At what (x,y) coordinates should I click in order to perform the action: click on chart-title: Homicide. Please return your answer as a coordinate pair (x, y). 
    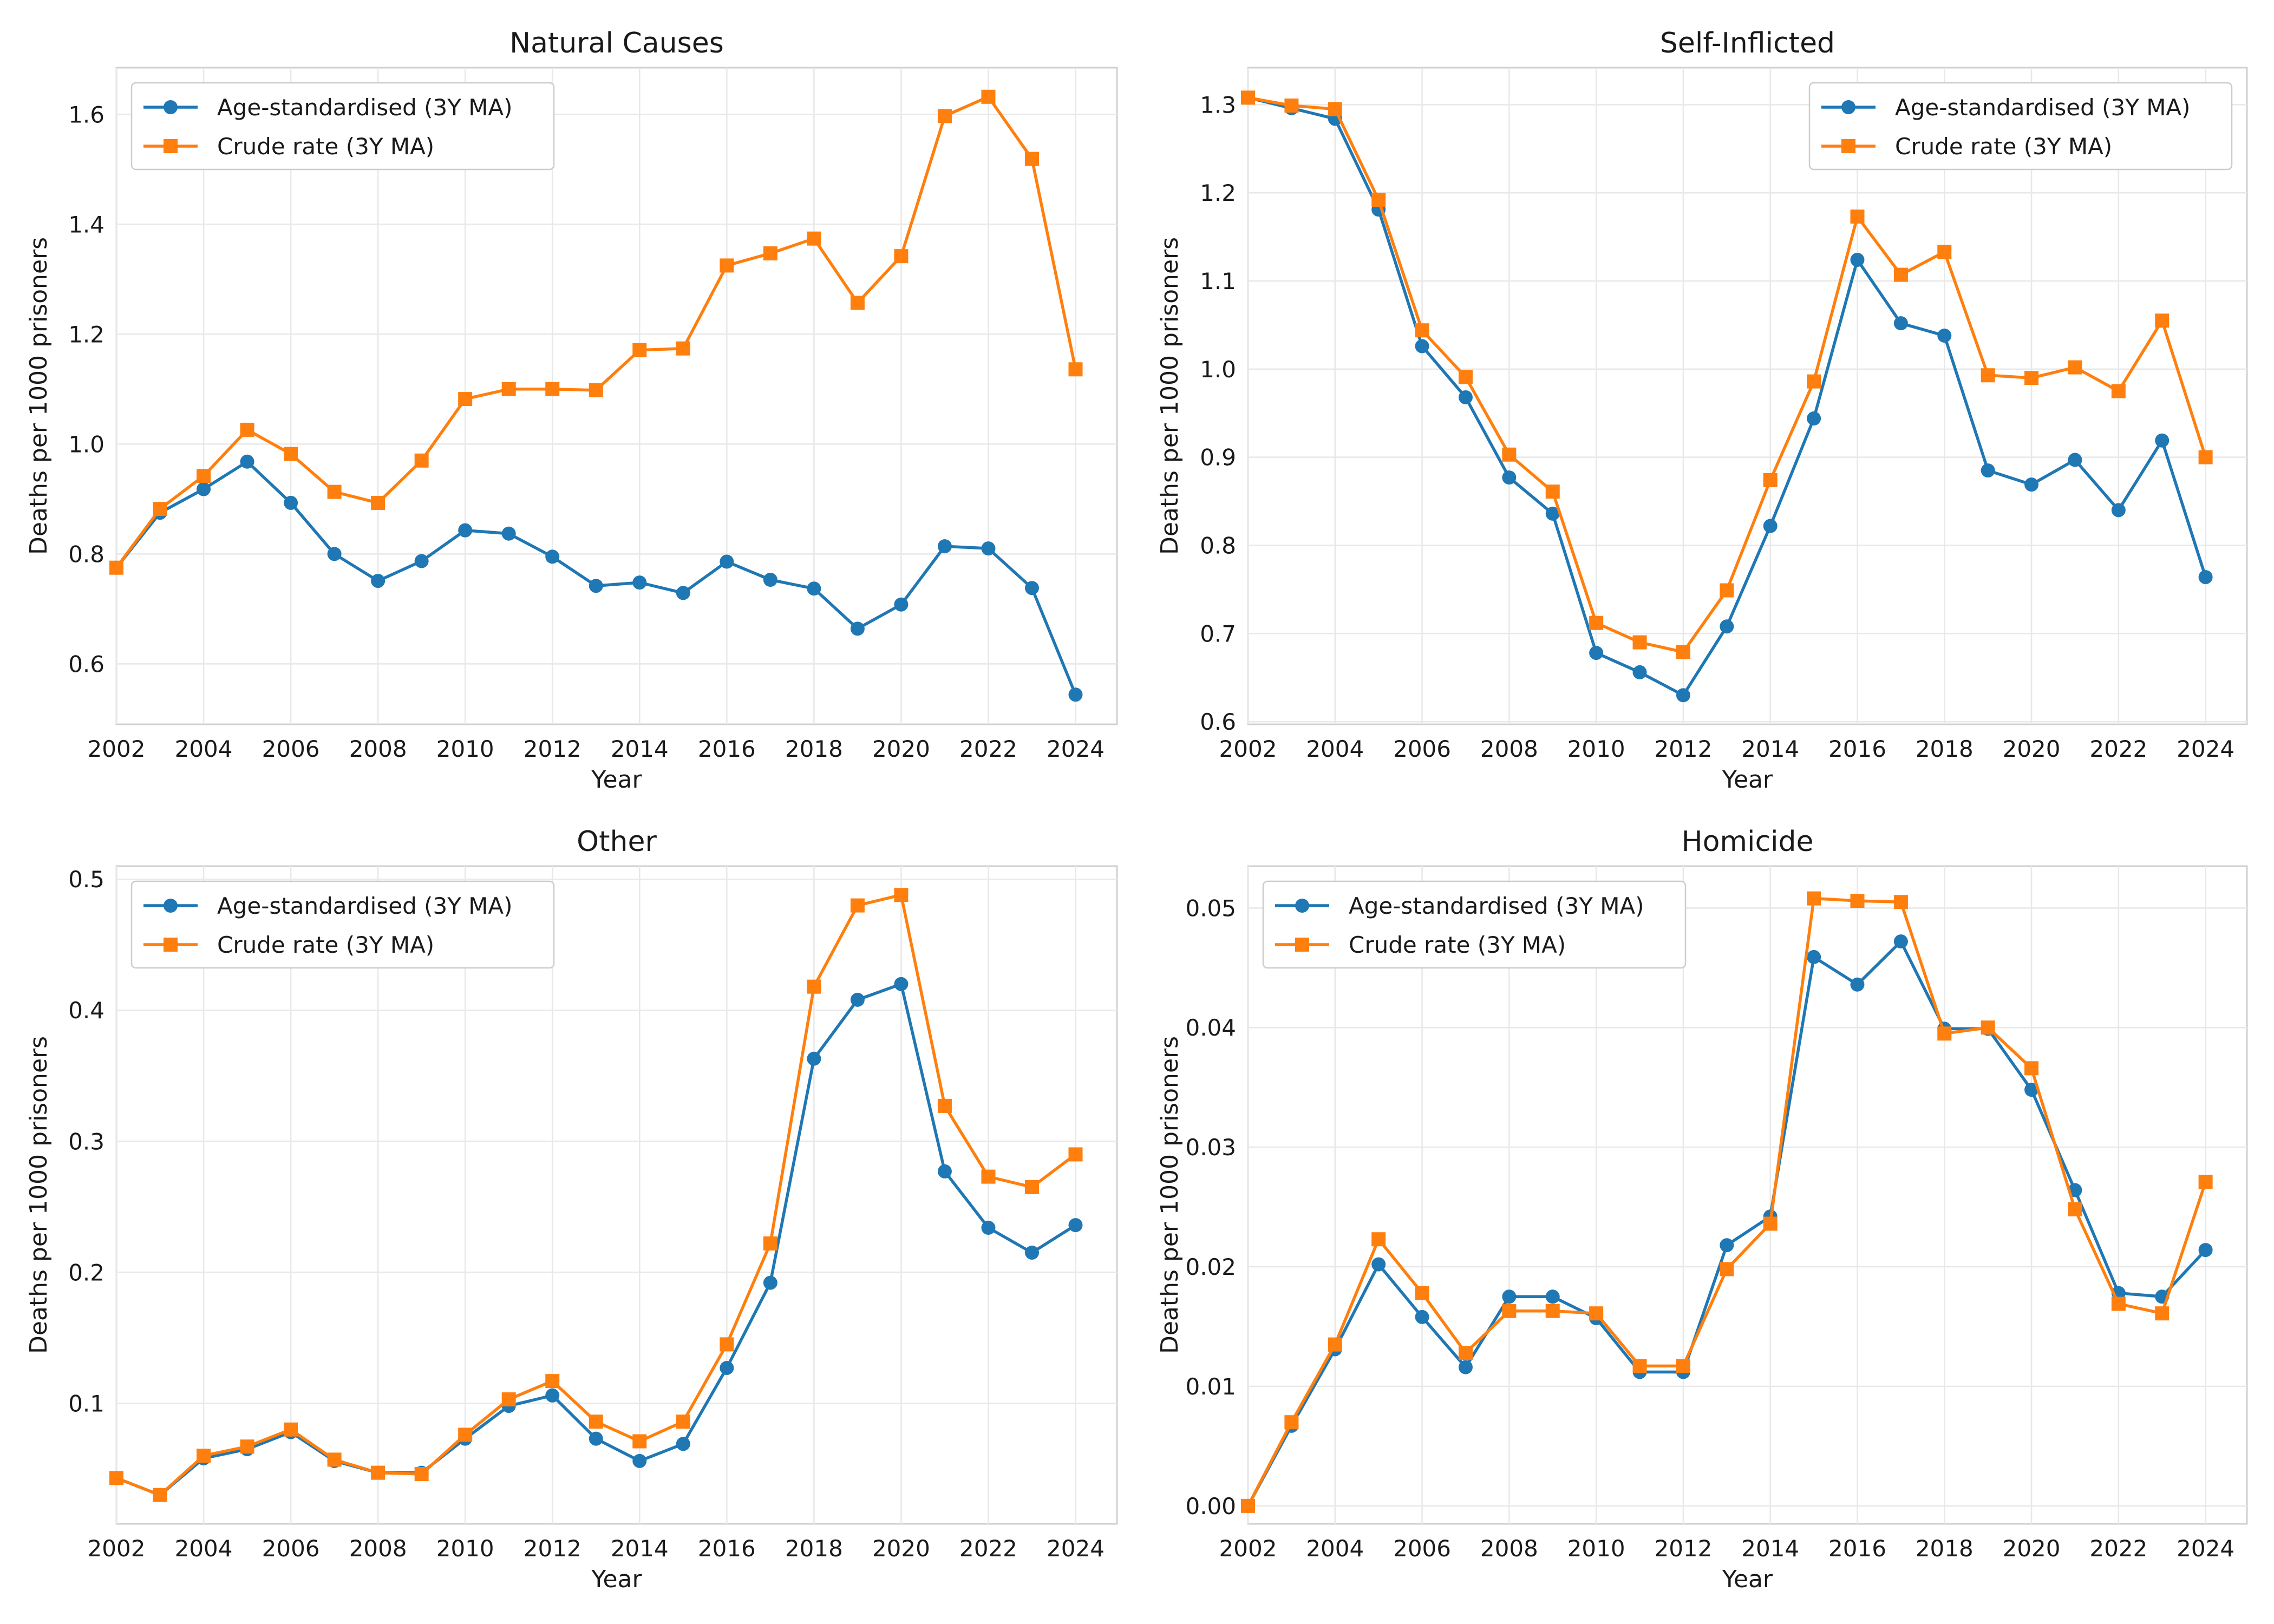
    Looking at the image, I should click on (1747, 842).